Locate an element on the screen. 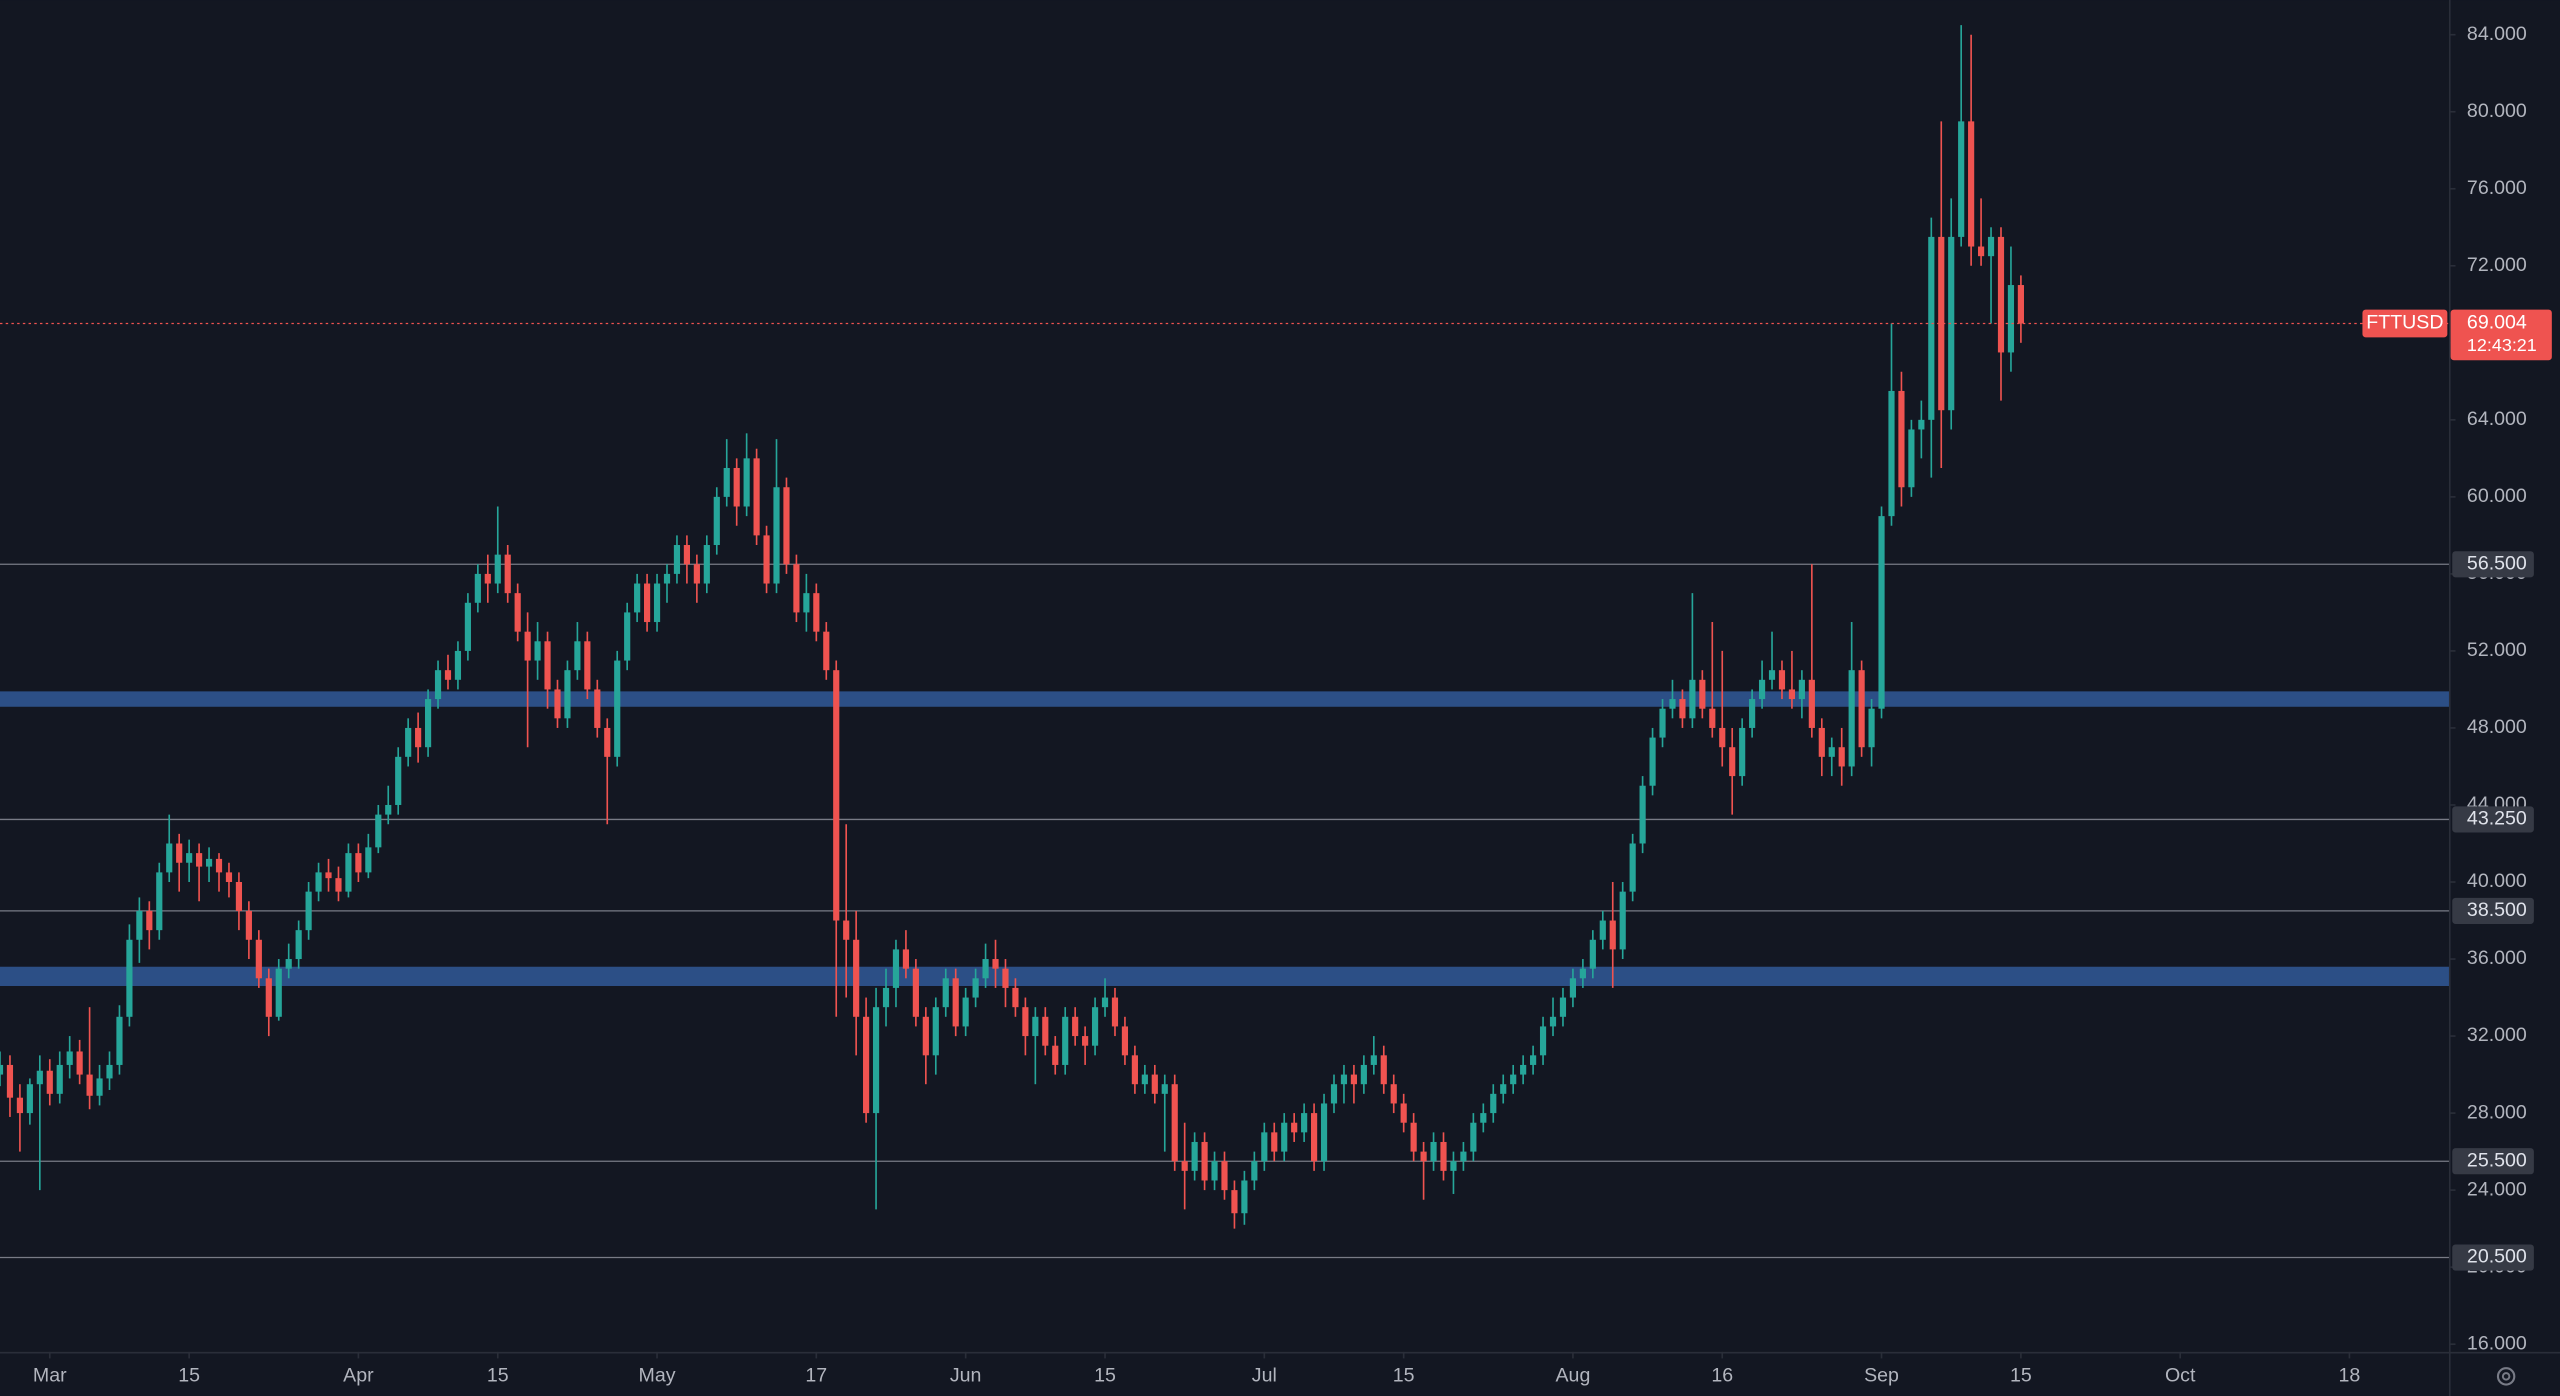 The height and width of the screenshot is (1396, 2560). y-tick-label: 64.000 is located at coordinates (2497, 419).